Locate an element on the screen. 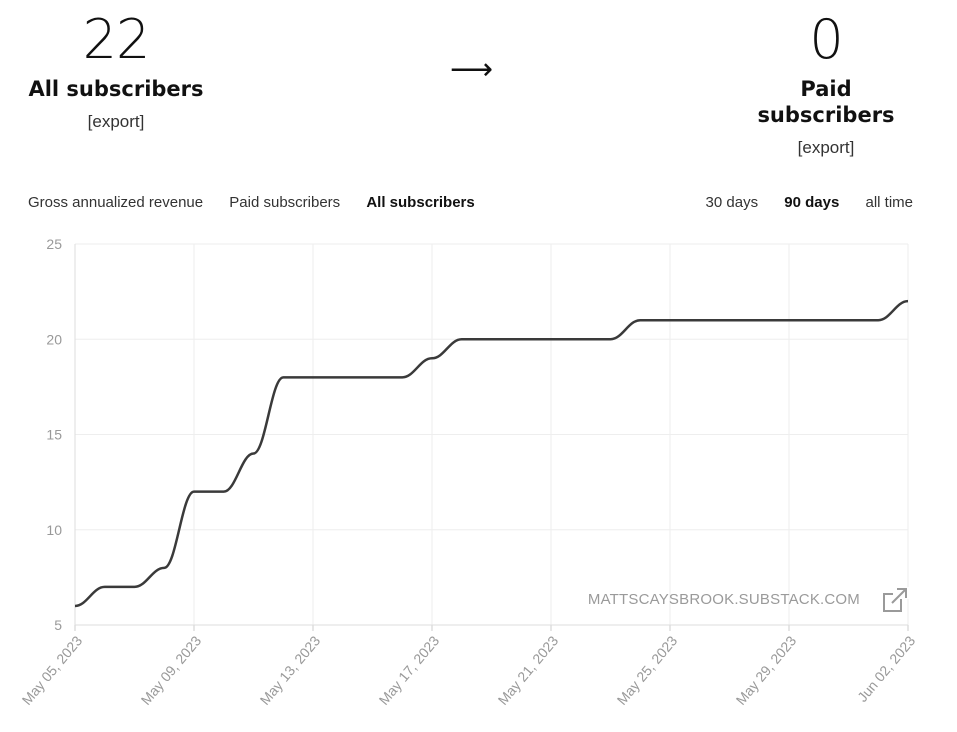 The image size is (957, 732). paid-subscribers-stat: 0 Paid subscribers [export] is located at coordinates (826, 84).